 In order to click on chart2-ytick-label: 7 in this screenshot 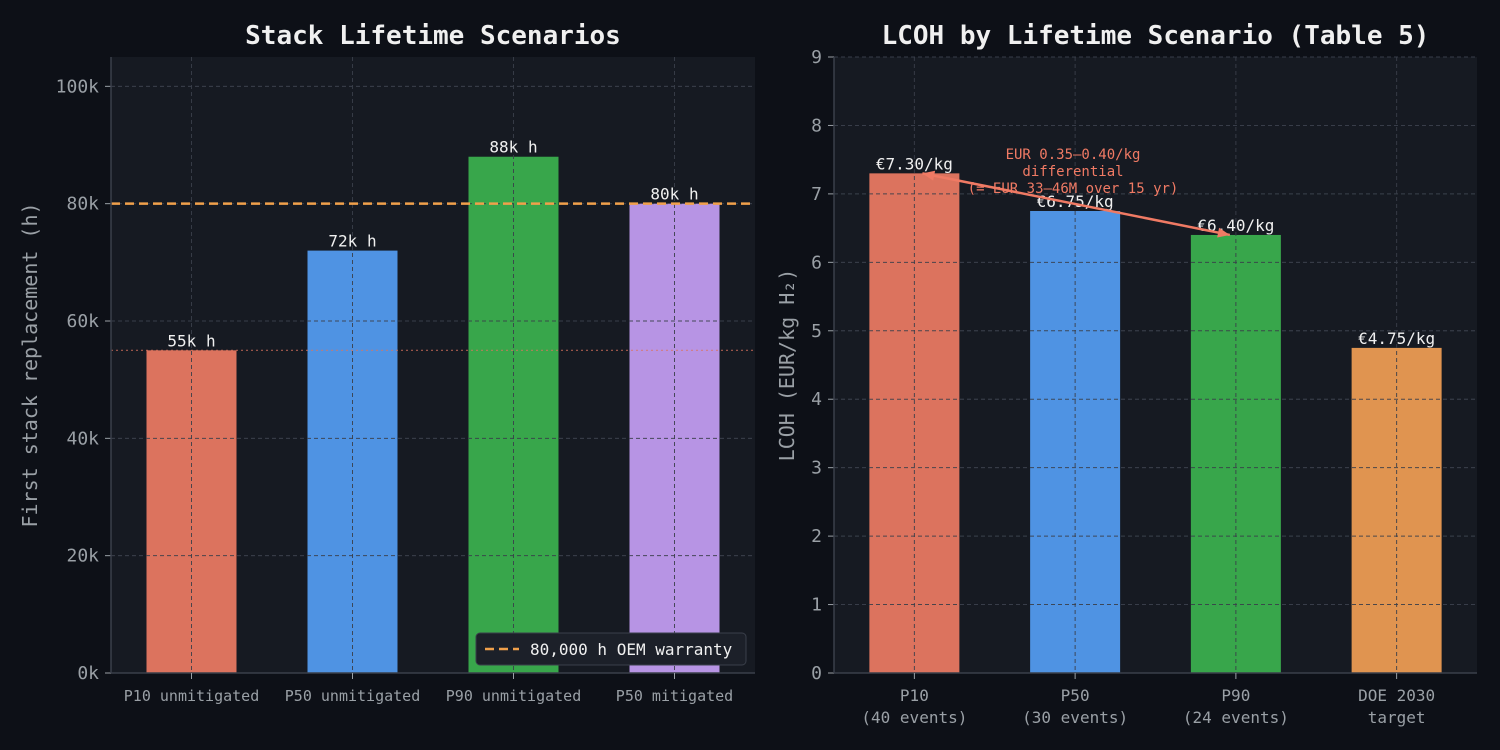, I will do `click(816, 194)`.